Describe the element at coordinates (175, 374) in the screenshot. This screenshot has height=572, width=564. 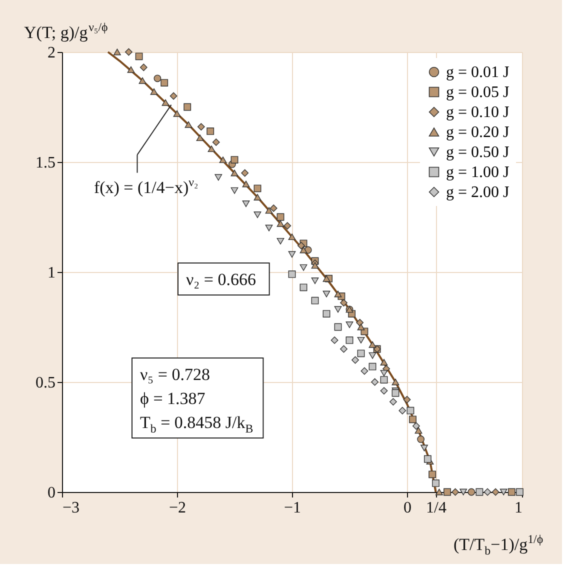
I see `annotation: ν₅ = 0.728` at that location.